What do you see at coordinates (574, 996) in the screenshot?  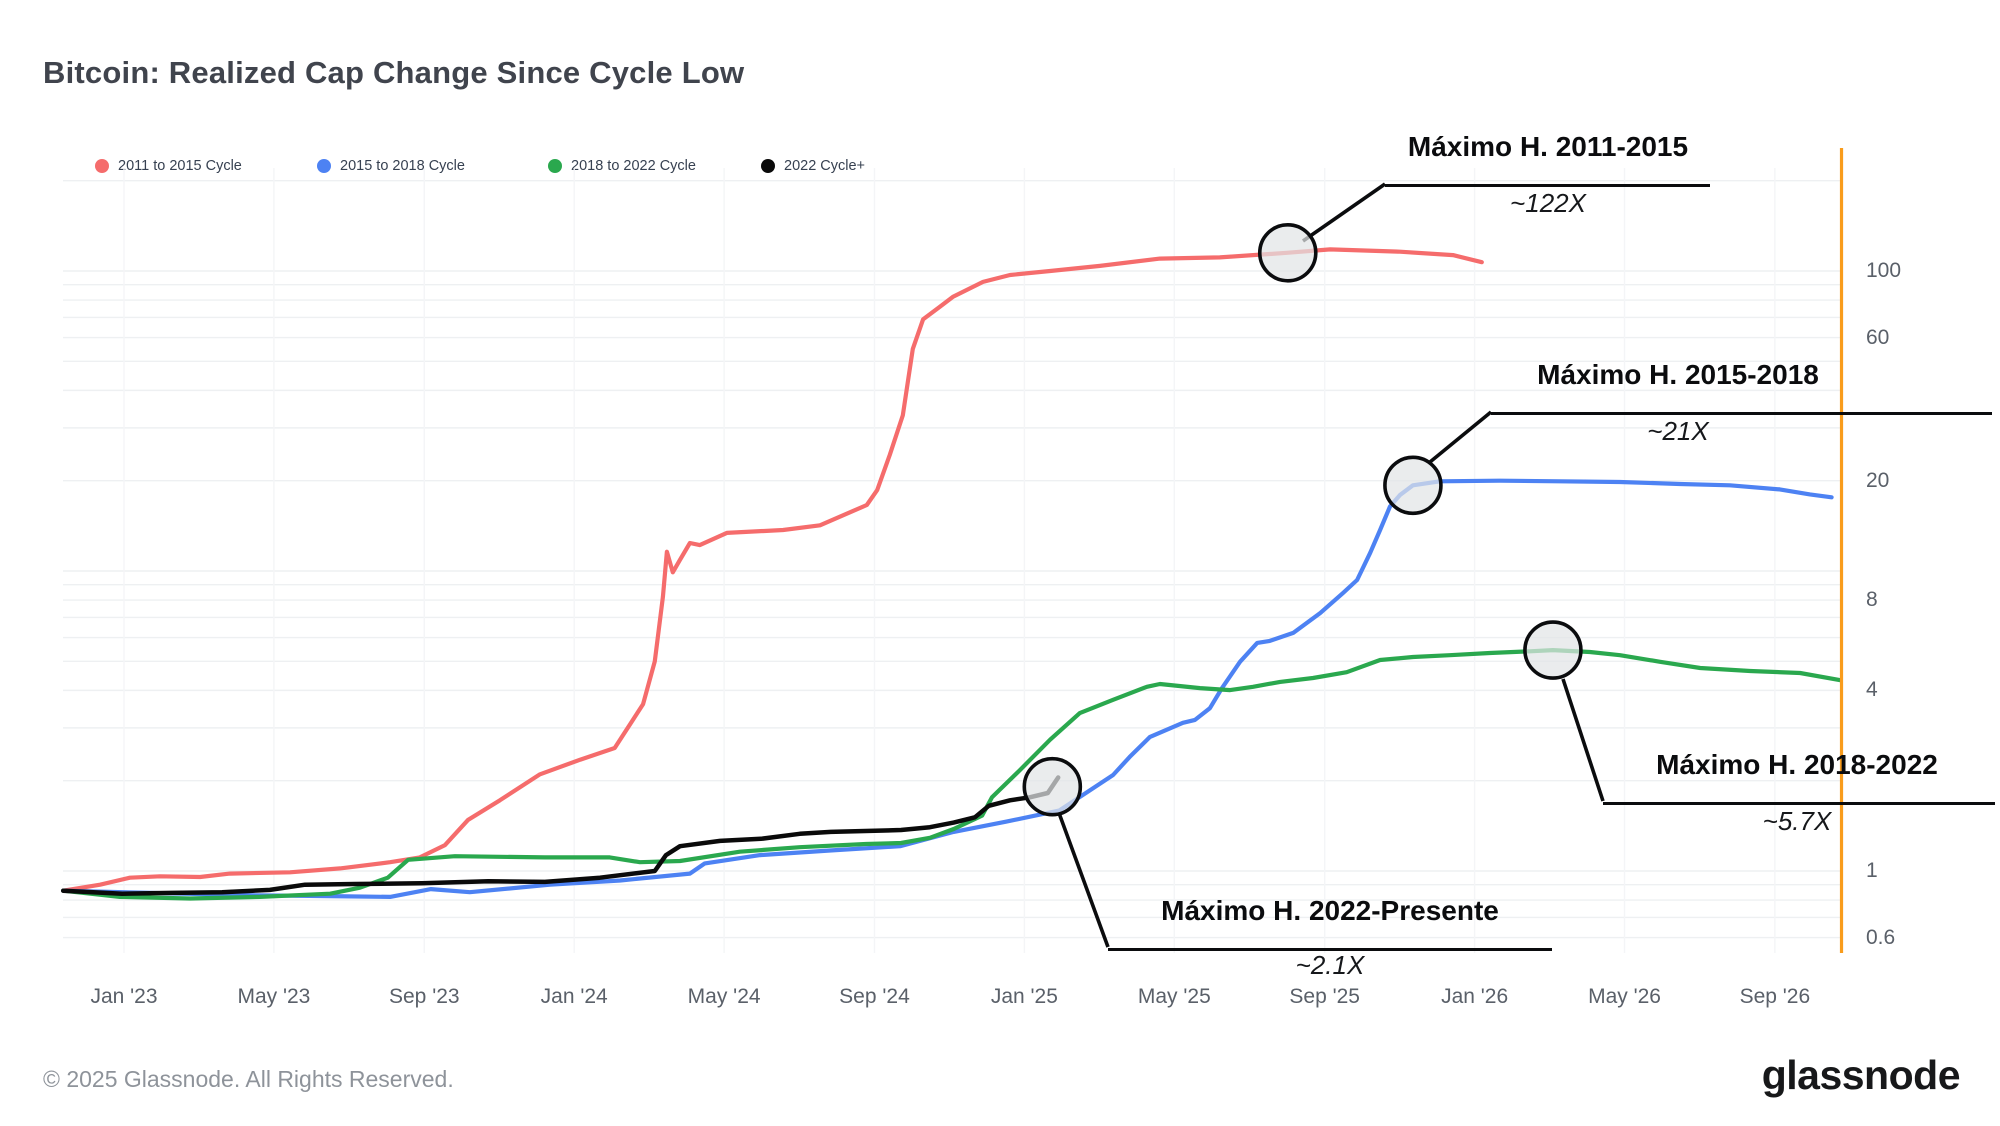 I see `x-axis-tick-label: Jan '24` at bounding box center [574, 996].